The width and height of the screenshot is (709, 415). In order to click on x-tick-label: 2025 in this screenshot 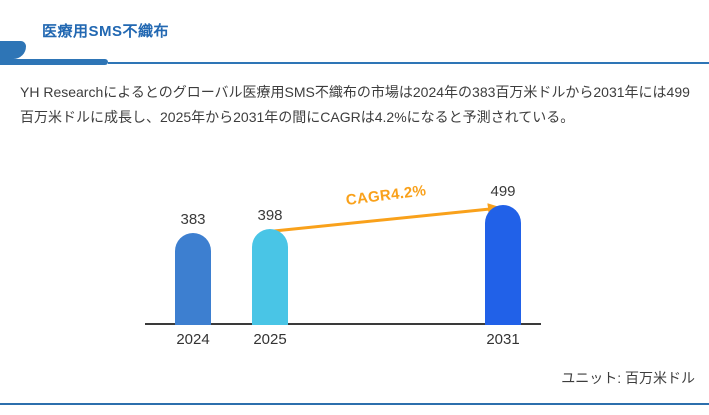, I will do `click(270, 339)`.